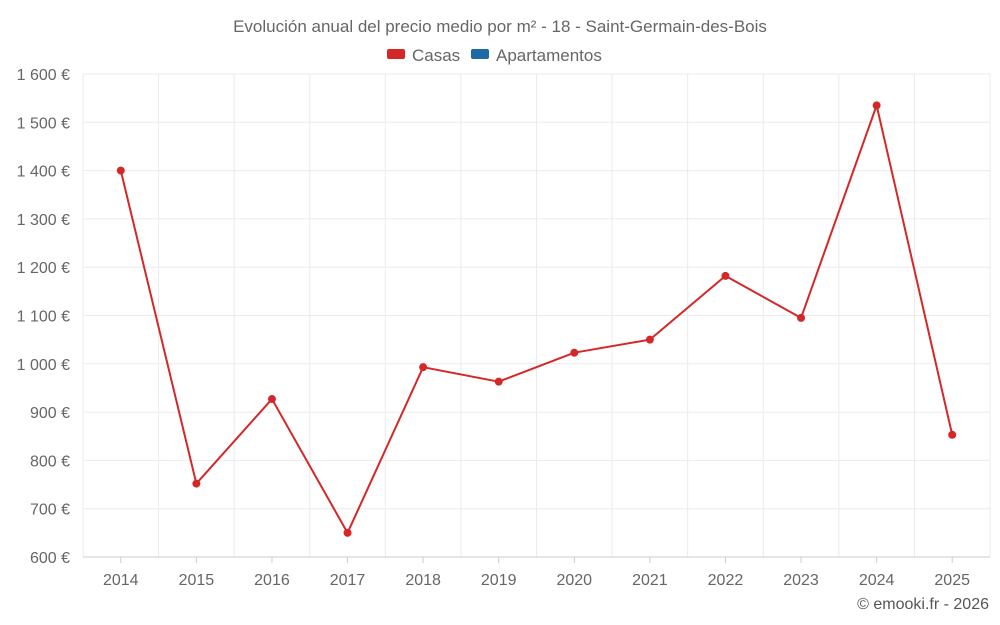  I want to click on x-tick-label: 2022, so click(726, 580).